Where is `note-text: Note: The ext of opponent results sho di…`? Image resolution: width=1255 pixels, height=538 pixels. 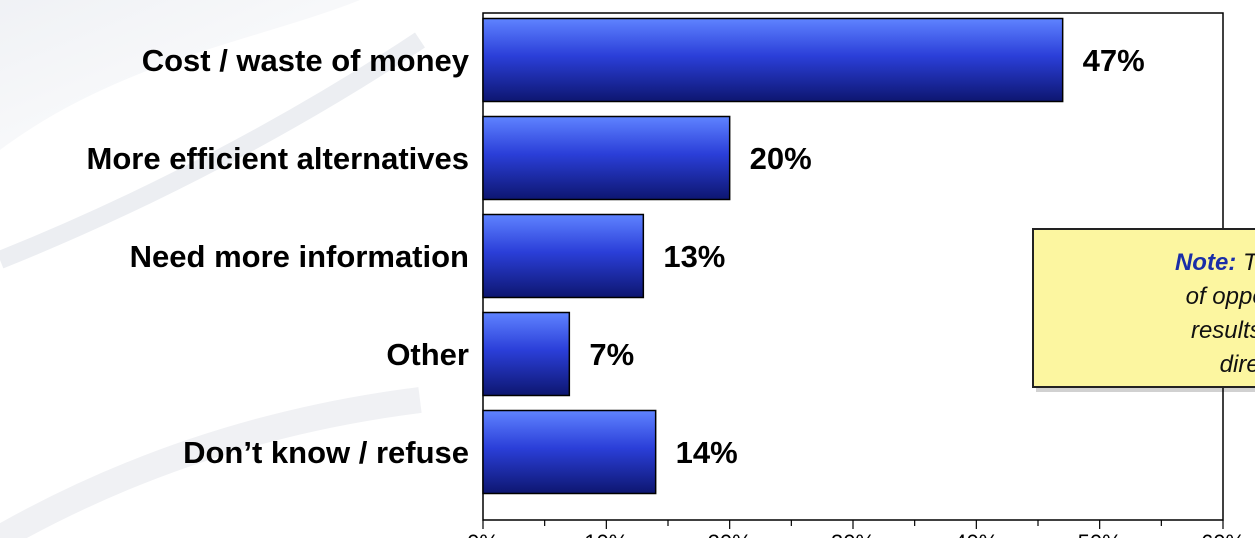 note-text: Note: The ext of opponent results sho di… is located at coordinates (1144, 314).